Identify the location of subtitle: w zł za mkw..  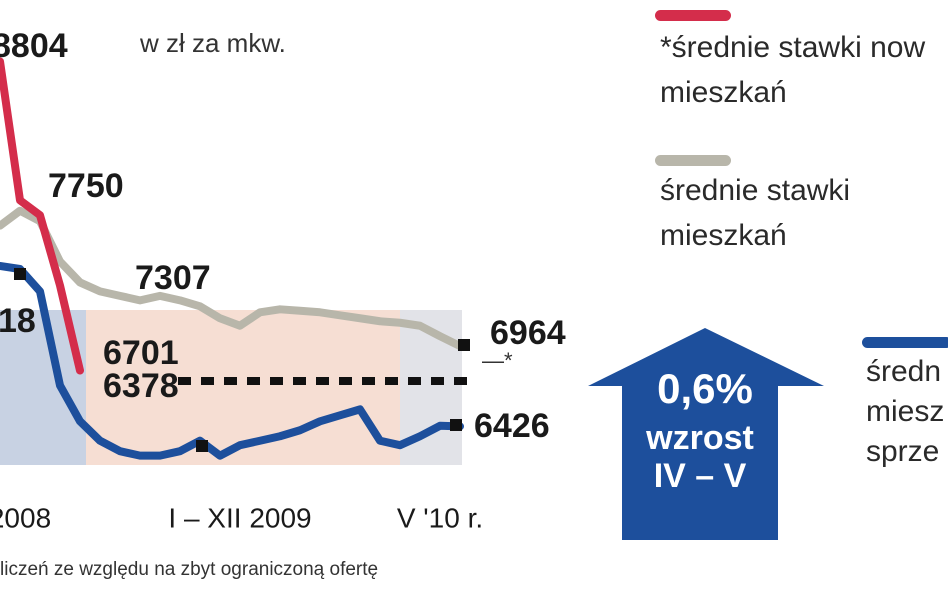
(212, 43).